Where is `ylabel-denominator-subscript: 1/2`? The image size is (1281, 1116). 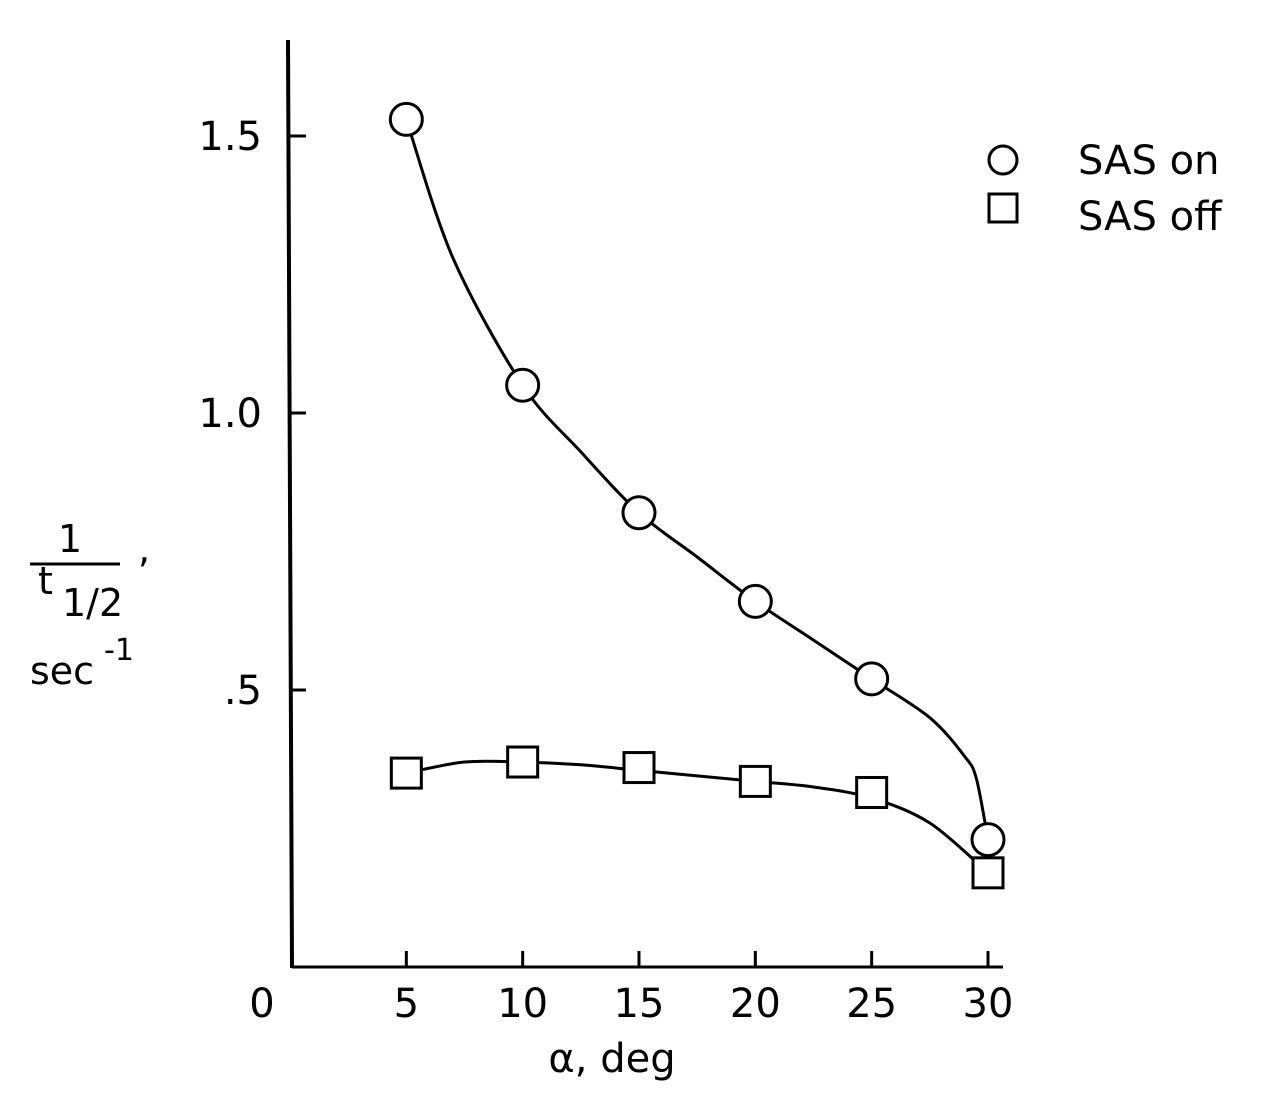
ylabel-denominator-subscript: 1/2 is located at coordinates (92, 603).